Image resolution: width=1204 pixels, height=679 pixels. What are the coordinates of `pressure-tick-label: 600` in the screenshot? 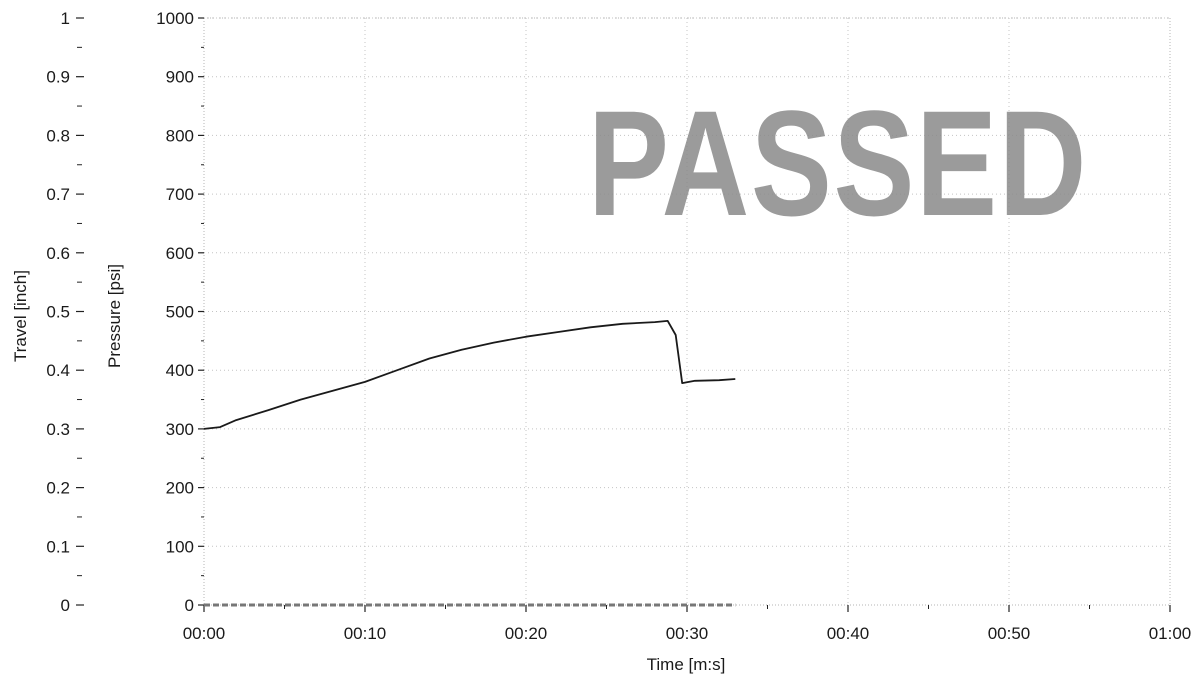 It's located at (180, 253).